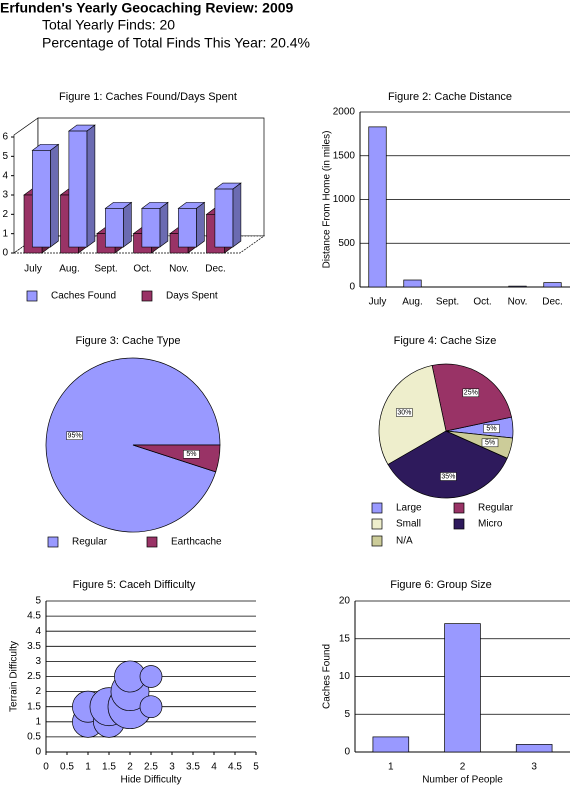  What do you see at coordinates (109, 767) in the screenshot?
I see `x-tick-label: 1.5` at bounding box center [109, 767].